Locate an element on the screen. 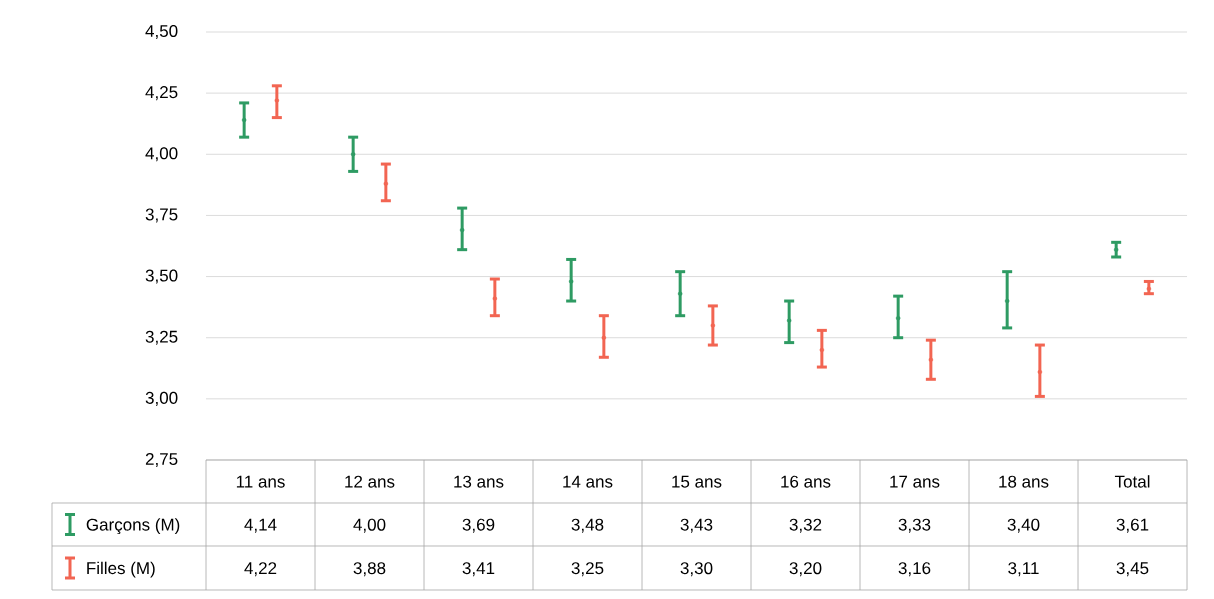  data-label: 3,16 is located at coordinates (914, 569).